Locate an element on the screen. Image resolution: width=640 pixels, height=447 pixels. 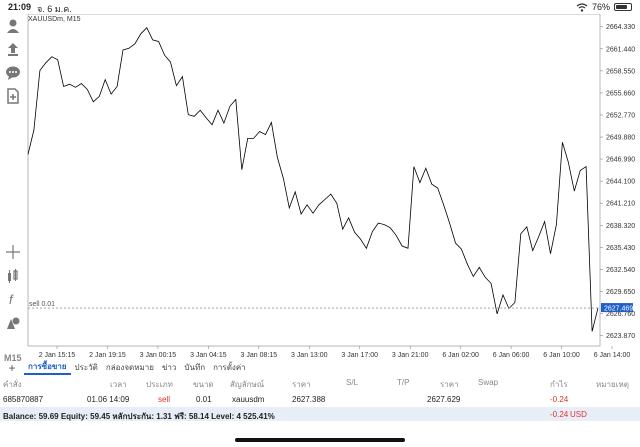
col-tp: T/P is located at coordinates (403, 382).